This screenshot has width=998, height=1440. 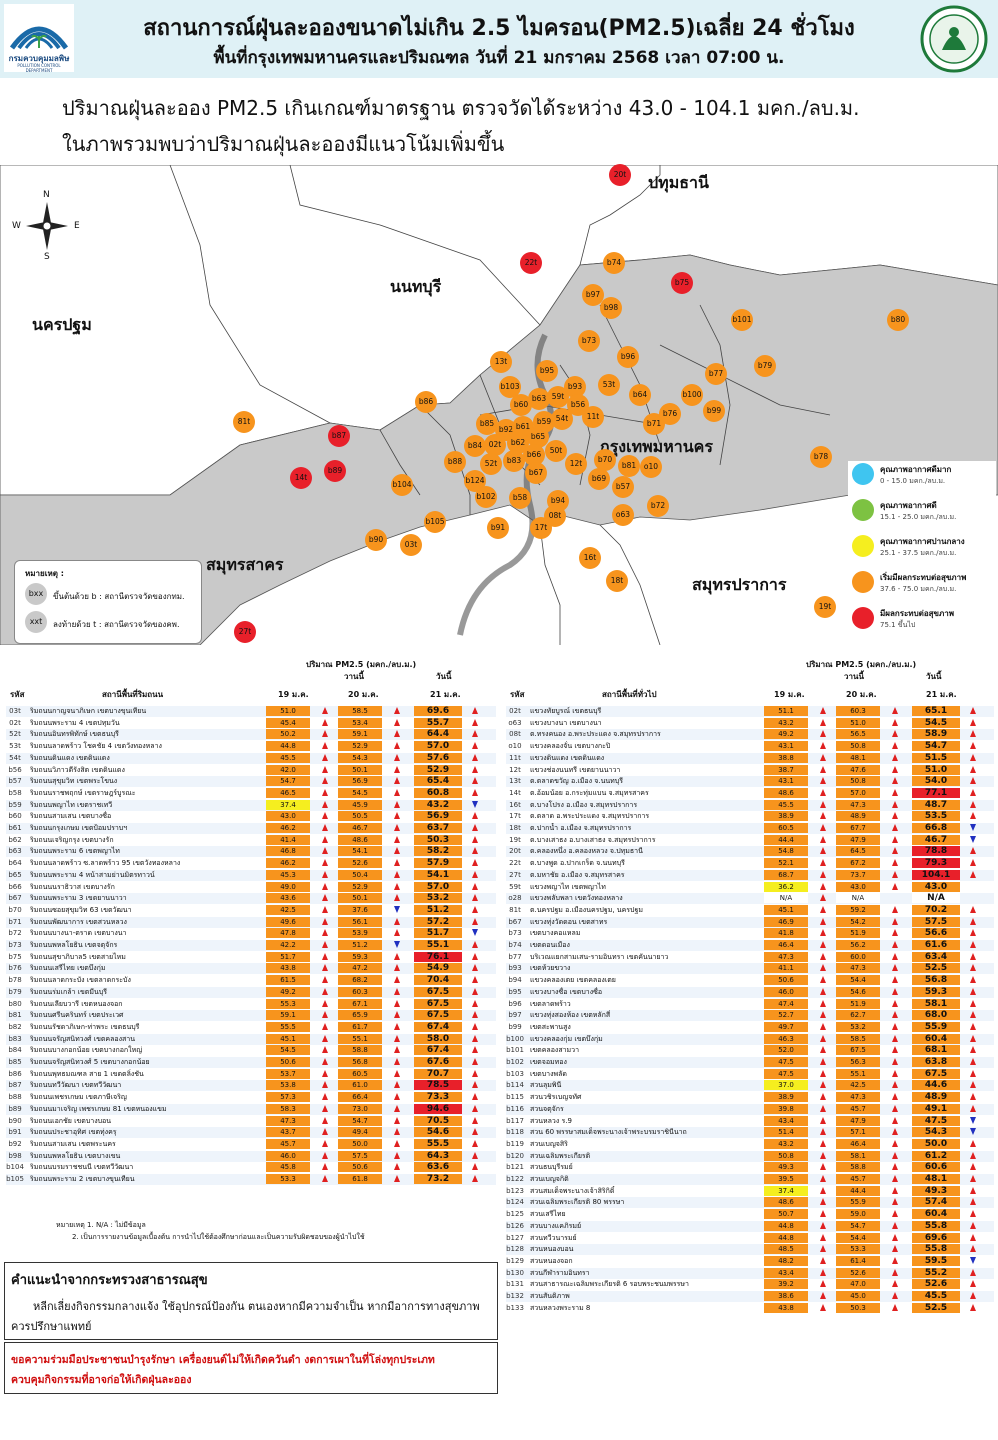 I want to click on station-name: แขวงทัยบูรณ์ เขตธนบุรี, so click(x=566, y=711).